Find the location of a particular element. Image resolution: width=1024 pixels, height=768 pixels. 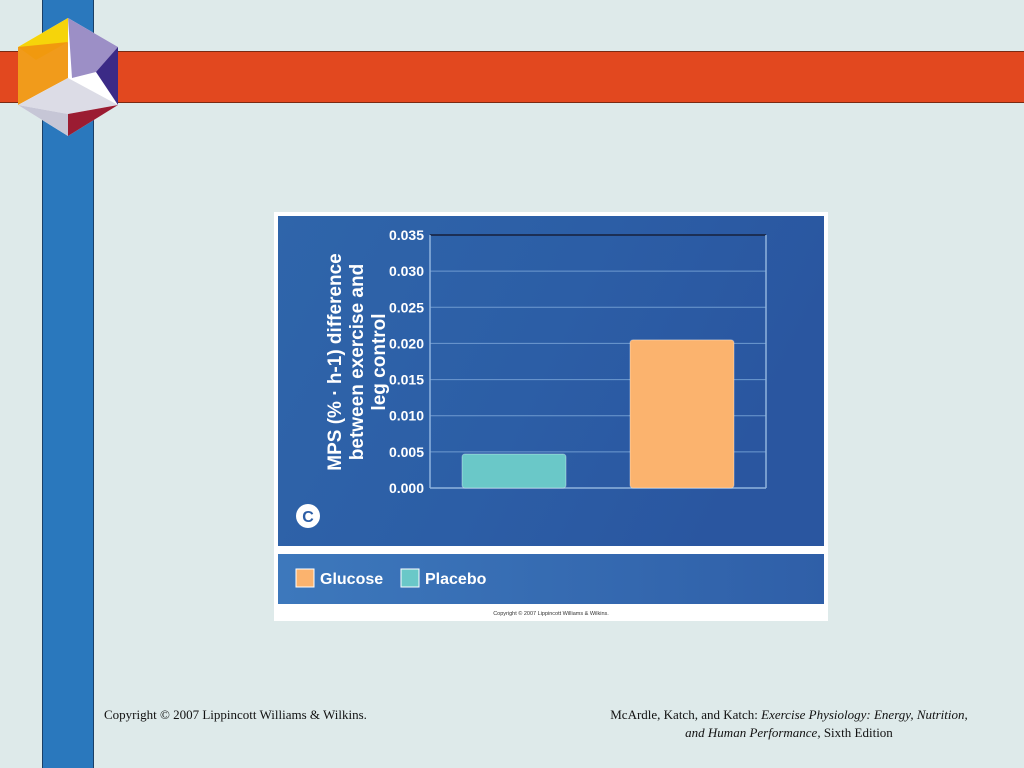

y-tick-label: 0.010 is located at coordinates (406, 416).